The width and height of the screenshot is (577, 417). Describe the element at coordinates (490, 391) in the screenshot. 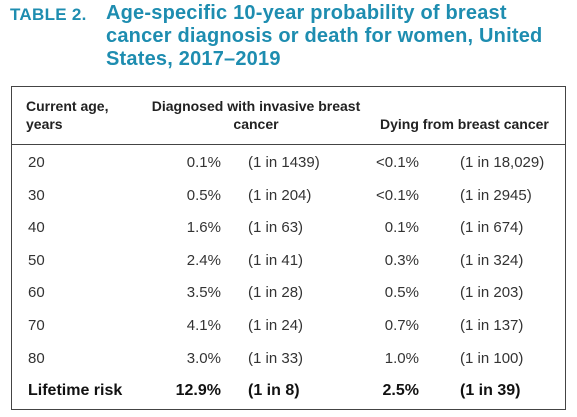

I see `cell-dying-odds: (1 in 39)` at that location.